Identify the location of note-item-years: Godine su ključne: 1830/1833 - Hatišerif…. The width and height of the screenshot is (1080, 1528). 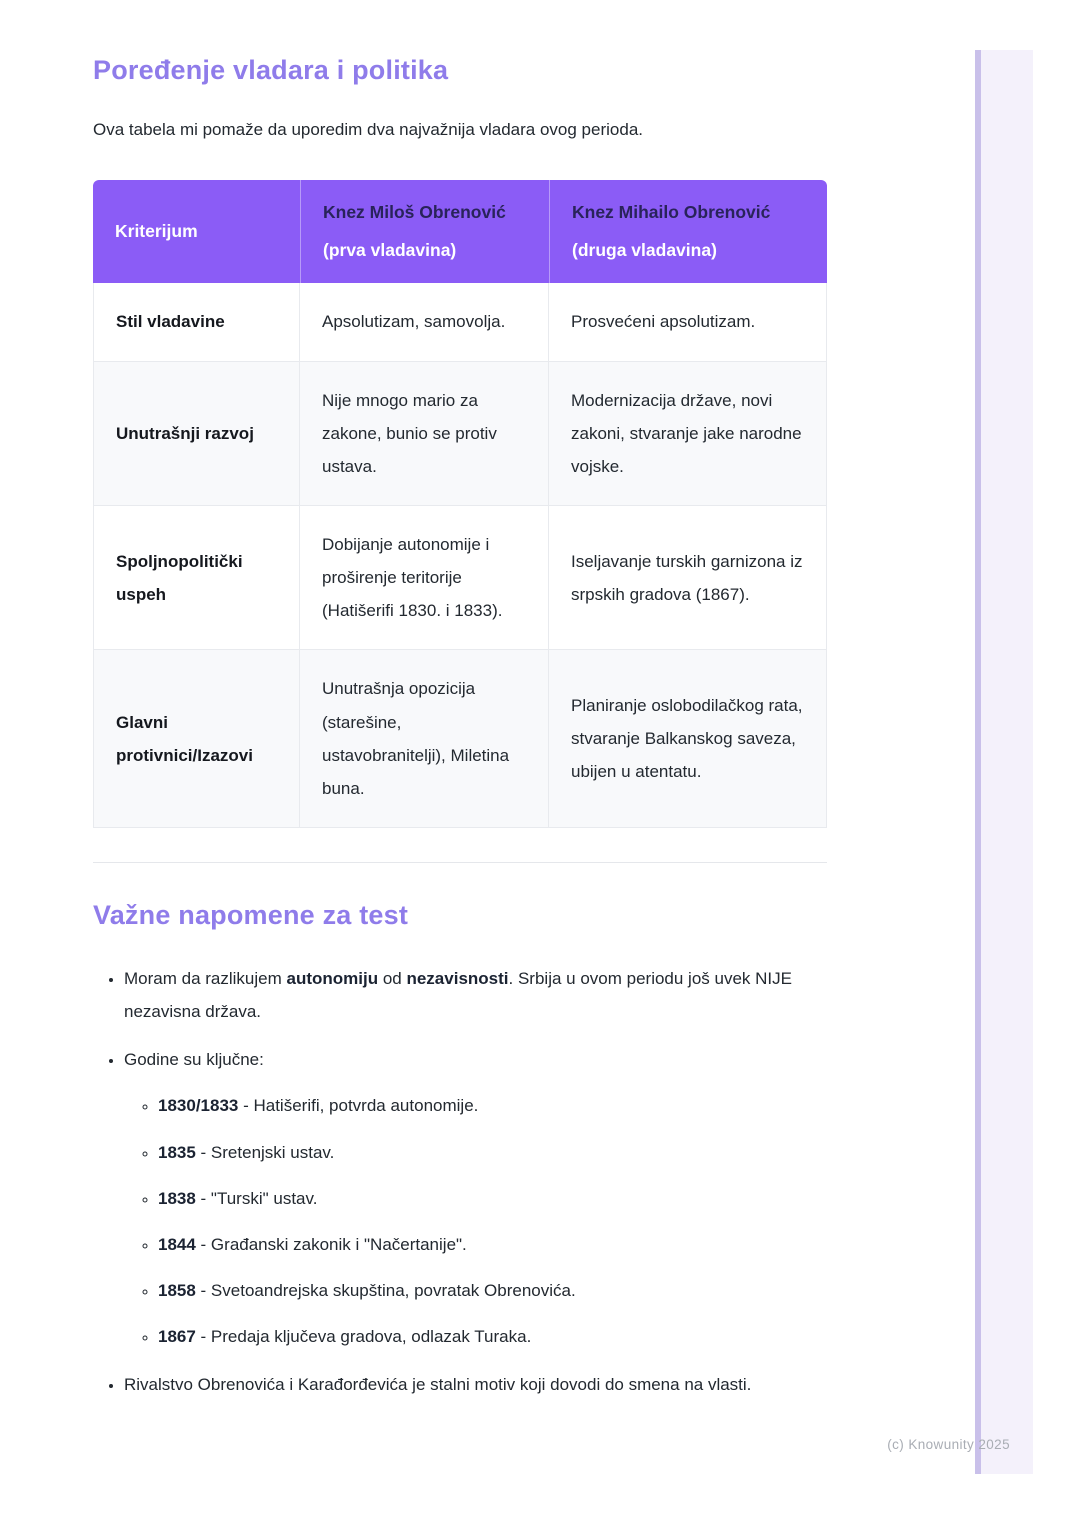
(475, 1198).